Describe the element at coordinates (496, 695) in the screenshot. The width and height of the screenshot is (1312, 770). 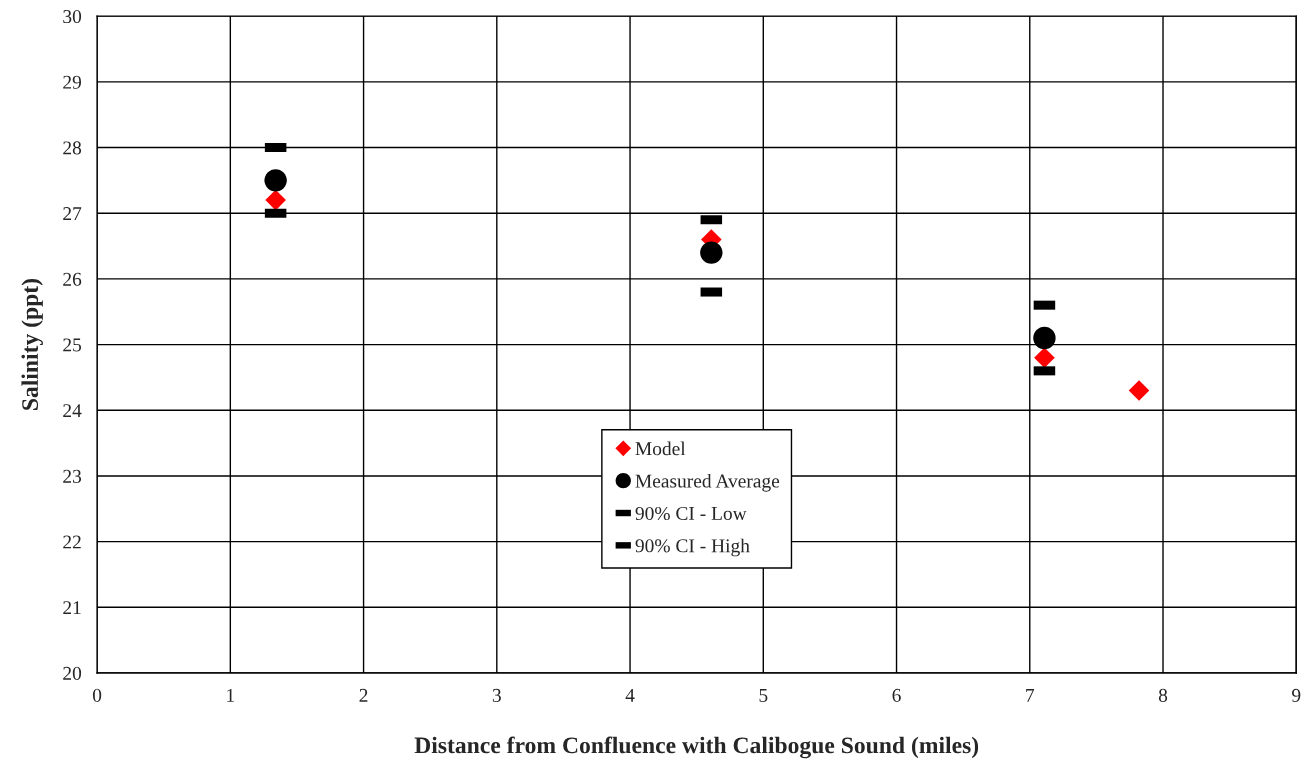
I see `x-tick-label: 3` at that location.